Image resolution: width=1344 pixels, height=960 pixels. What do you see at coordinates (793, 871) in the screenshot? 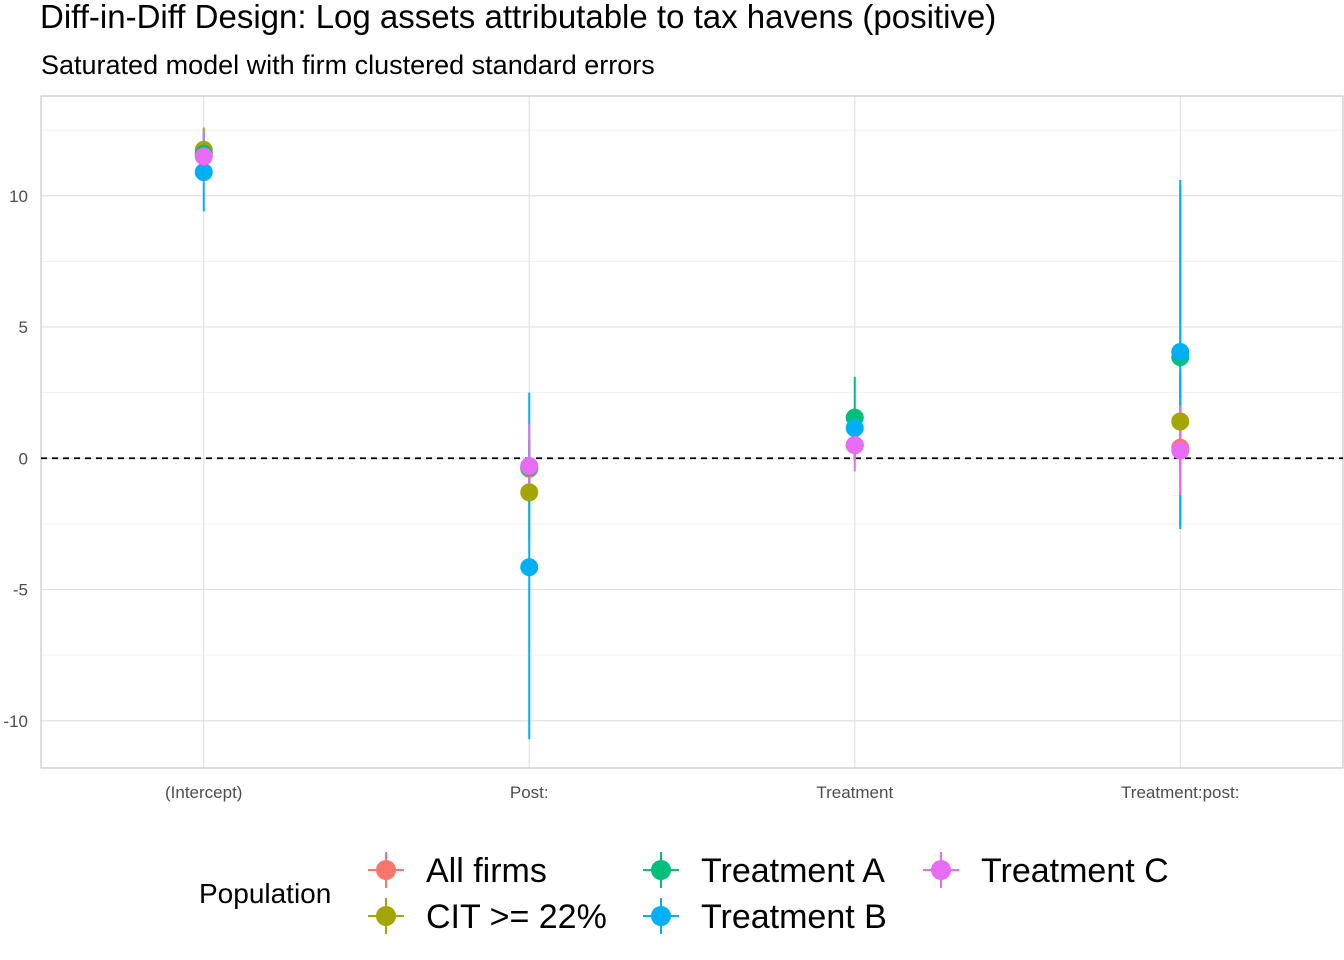
I see `legend-label: Treatment A` at bounding box center [793, 871].